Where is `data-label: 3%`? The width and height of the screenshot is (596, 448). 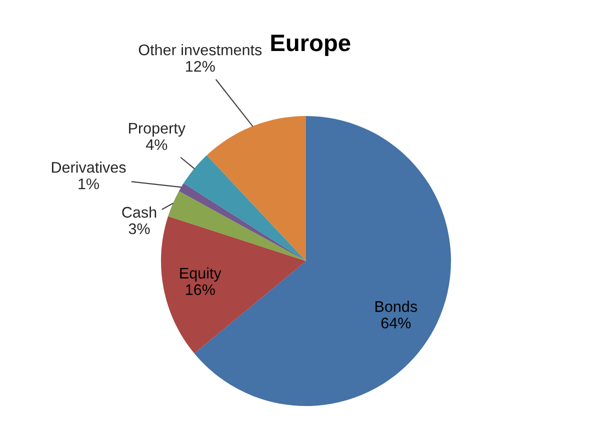
data-label: 3% is located at coordinates (139, 228).